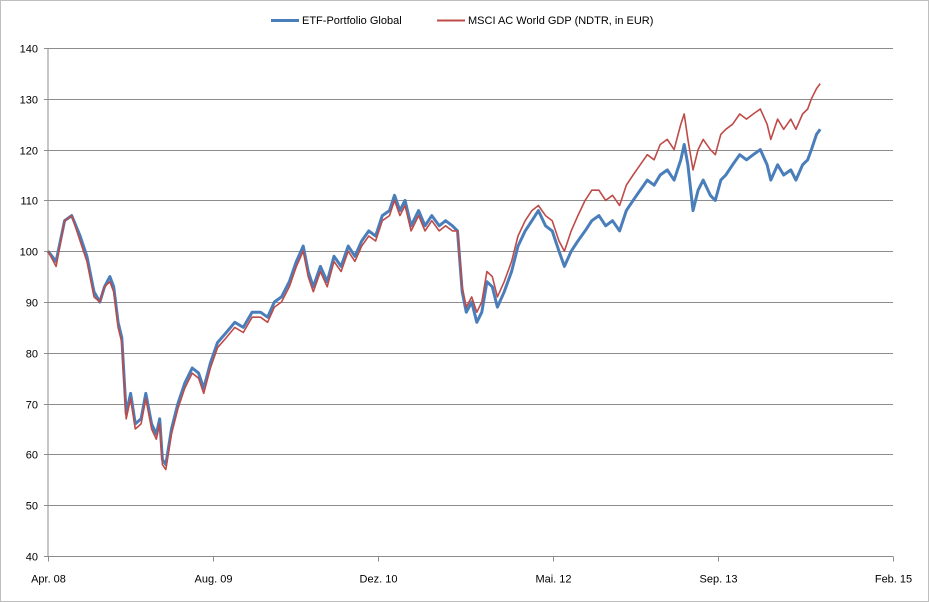  Describe the element at coordinates (29, 202) in the screenshot. I see `y-tick-label-110: 110` at that location.